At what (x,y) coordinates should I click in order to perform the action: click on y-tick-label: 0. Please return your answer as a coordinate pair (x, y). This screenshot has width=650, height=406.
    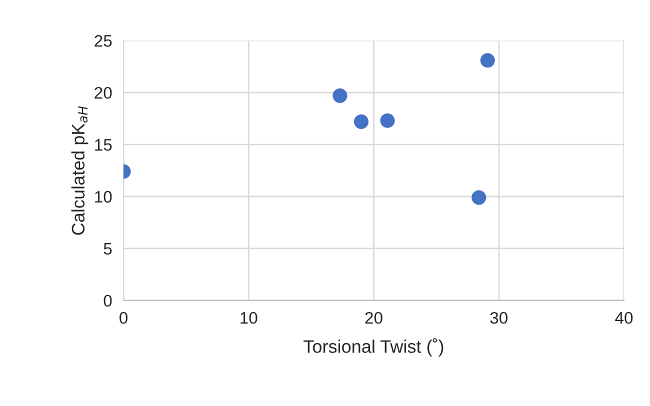
    Looking at the image, I should click on (108, 300).